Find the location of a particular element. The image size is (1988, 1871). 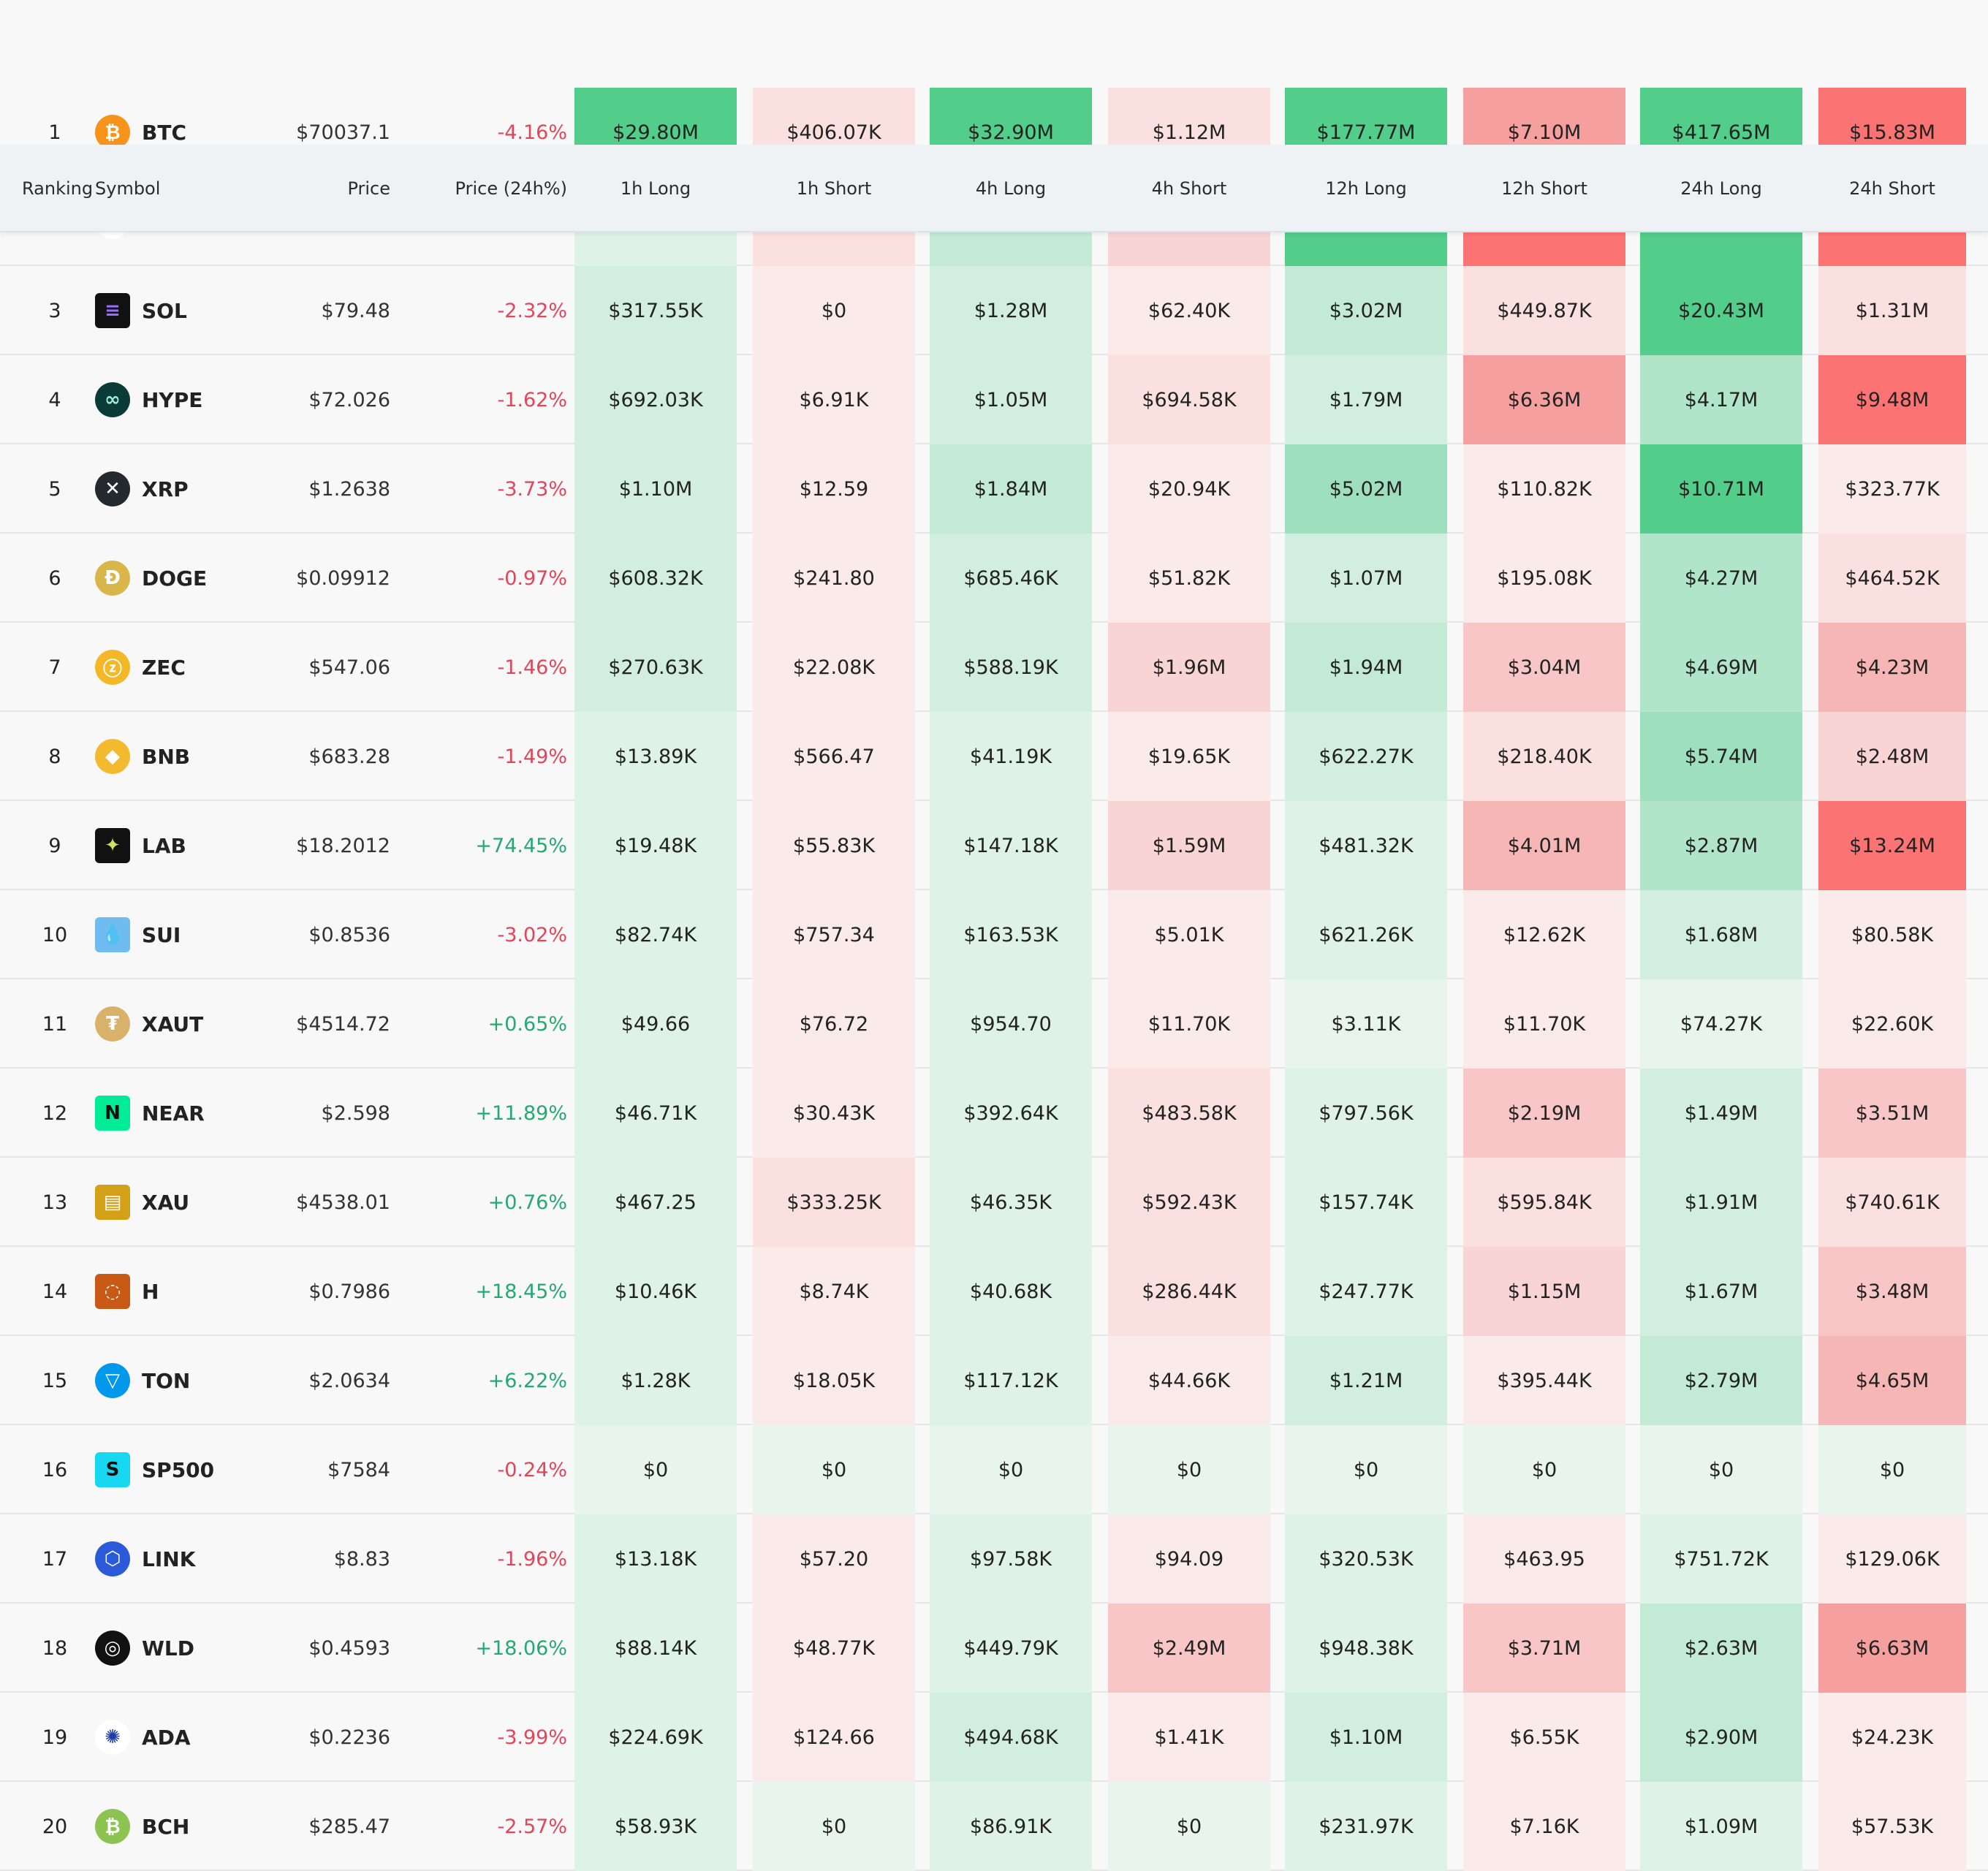

symbol-cell: ✺ ADA is located at coordinates (186, 1738).